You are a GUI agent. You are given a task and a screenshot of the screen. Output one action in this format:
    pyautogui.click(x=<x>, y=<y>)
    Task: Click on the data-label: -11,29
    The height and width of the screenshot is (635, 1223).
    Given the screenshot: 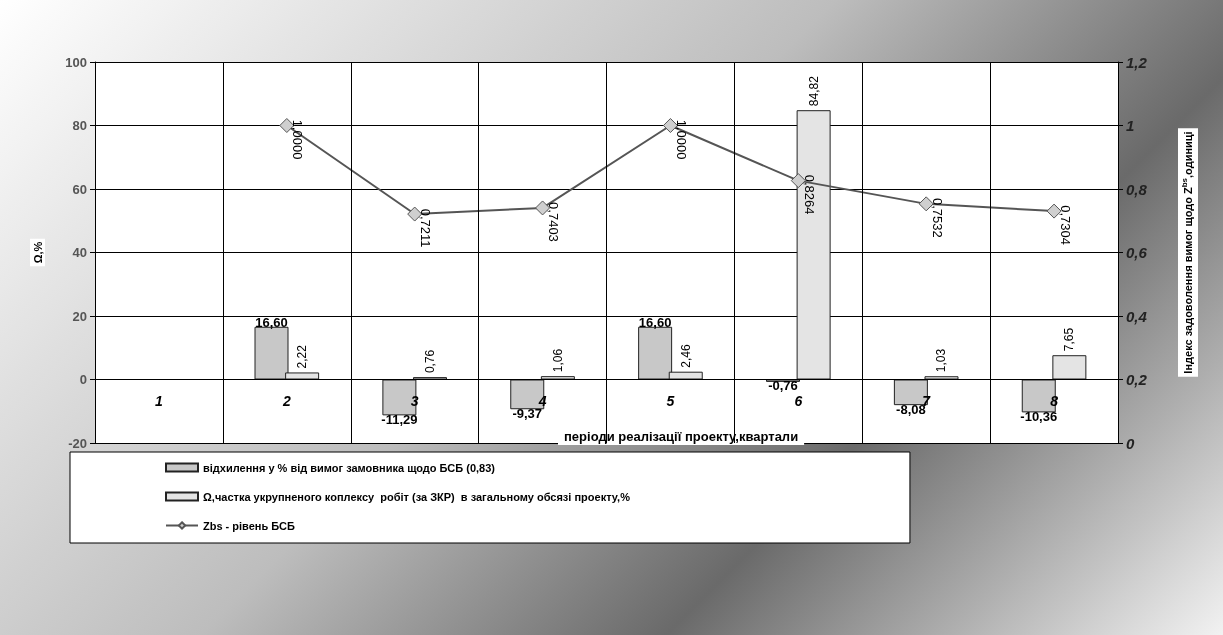 What is the action you would take?
    pyautogui.click(x=399, y=419)
    